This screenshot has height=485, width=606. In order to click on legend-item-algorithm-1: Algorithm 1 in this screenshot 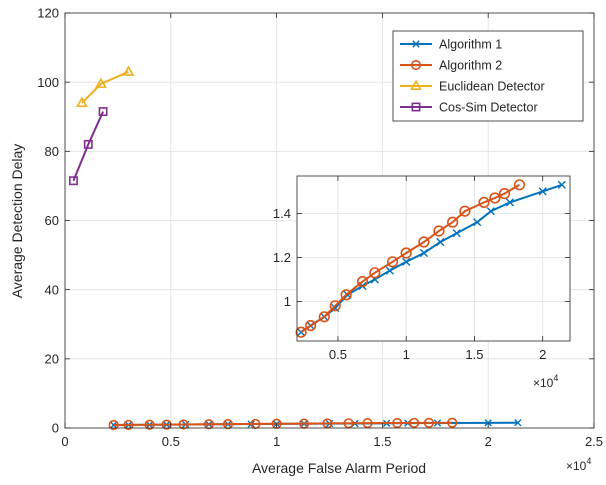, I will do `click(451, 45)`.